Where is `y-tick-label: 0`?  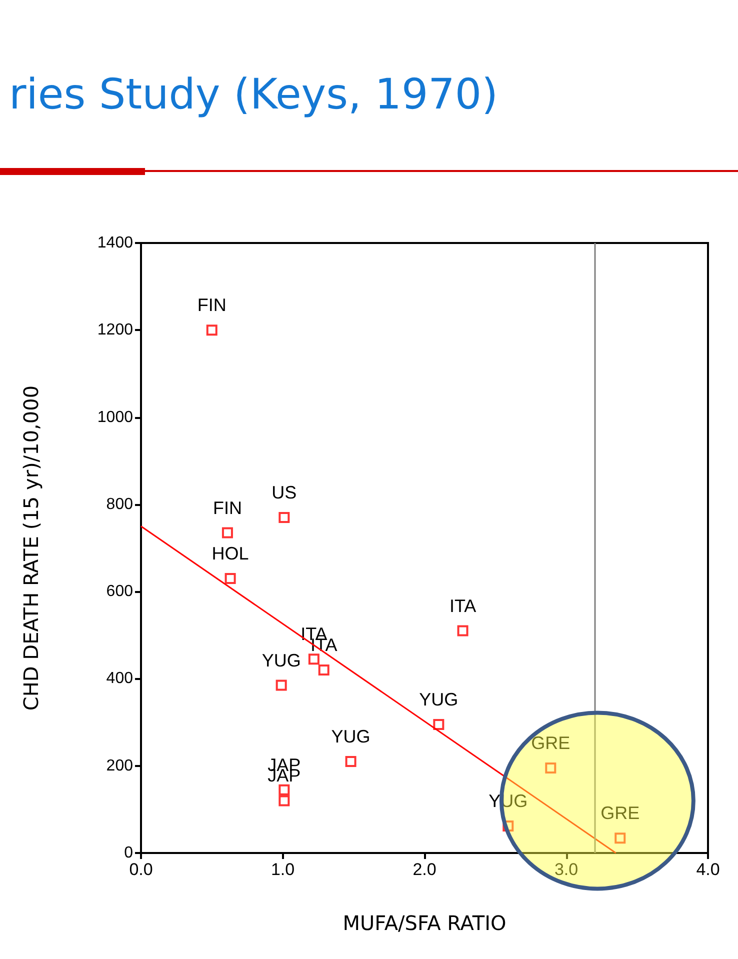 y-tick-label: 0 is located at coordinates (129, 853).